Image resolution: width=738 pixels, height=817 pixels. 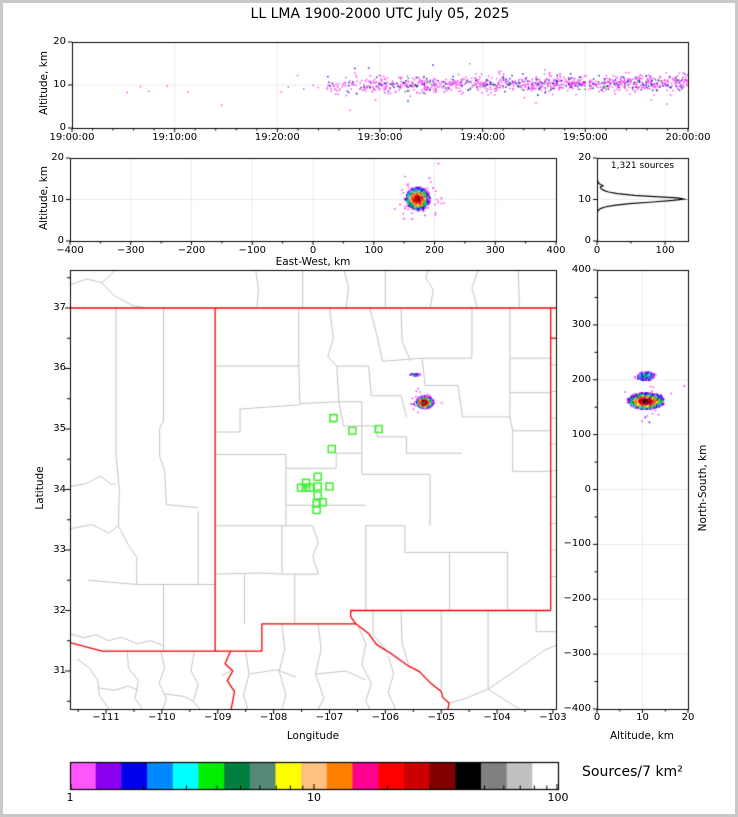 What do you see at coordinates (70, 797) in the screenshot?
I see `colorbar-tick-label: 1` at bounding box center [70, 797].